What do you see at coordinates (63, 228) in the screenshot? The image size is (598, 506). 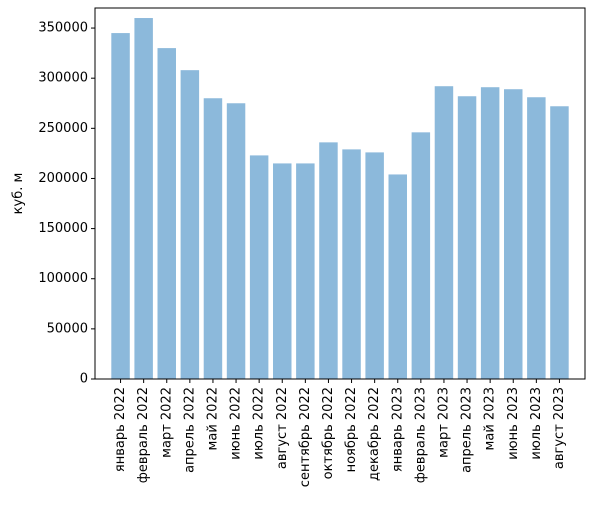 I see `y-tick-label: 150000` at bounding box center [63, 228].